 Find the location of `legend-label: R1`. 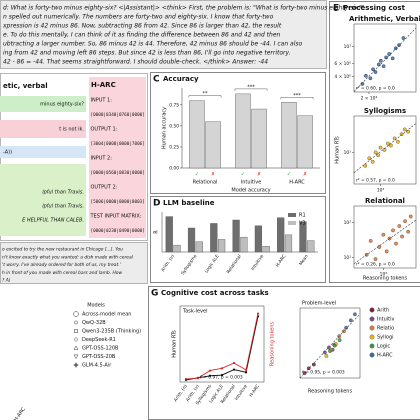

legend-label: R1 is located at coordinates (302, 216).